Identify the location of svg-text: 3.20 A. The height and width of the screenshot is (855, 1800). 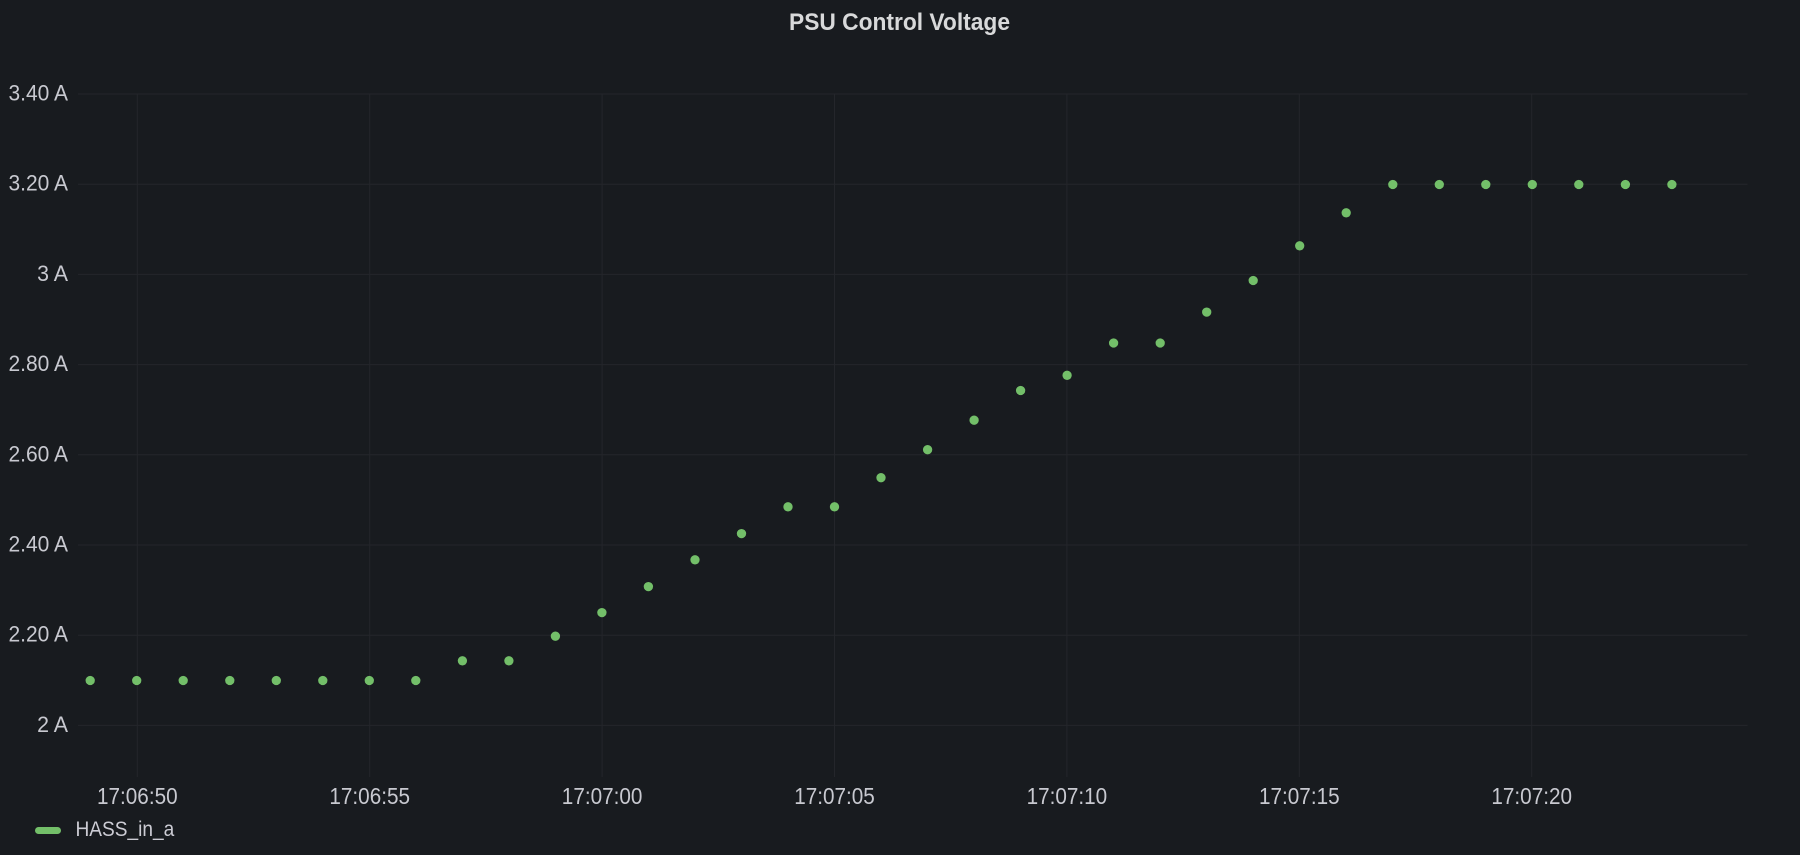
(39, 183).